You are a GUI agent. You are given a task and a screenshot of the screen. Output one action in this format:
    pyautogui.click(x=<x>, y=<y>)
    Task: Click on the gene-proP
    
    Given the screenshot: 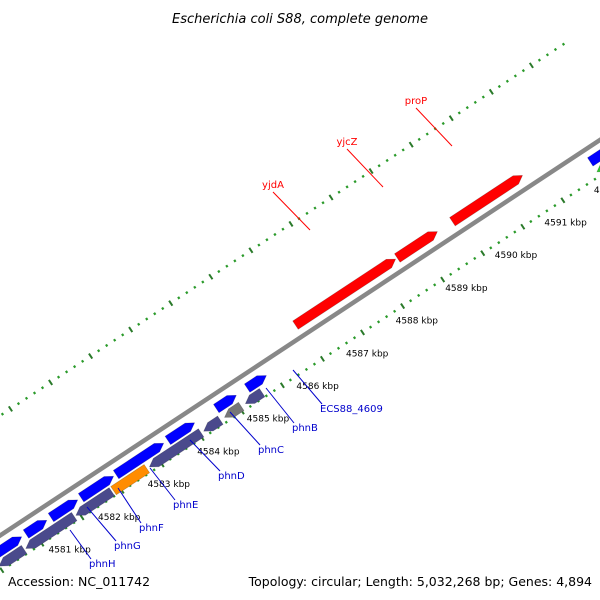 What is the action you would take?
    pyautogui.click(x=486, y=201)
    